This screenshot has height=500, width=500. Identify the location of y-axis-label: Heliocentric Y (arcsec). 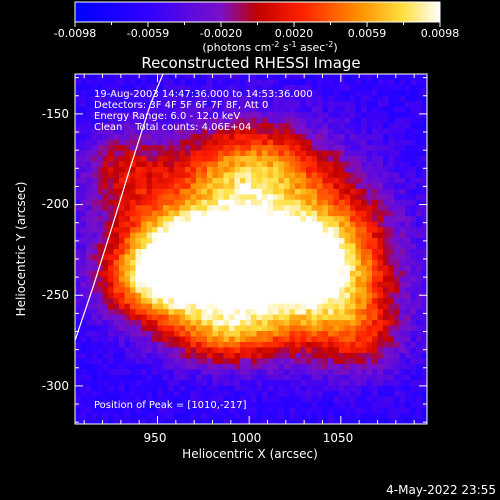
(21, 249).